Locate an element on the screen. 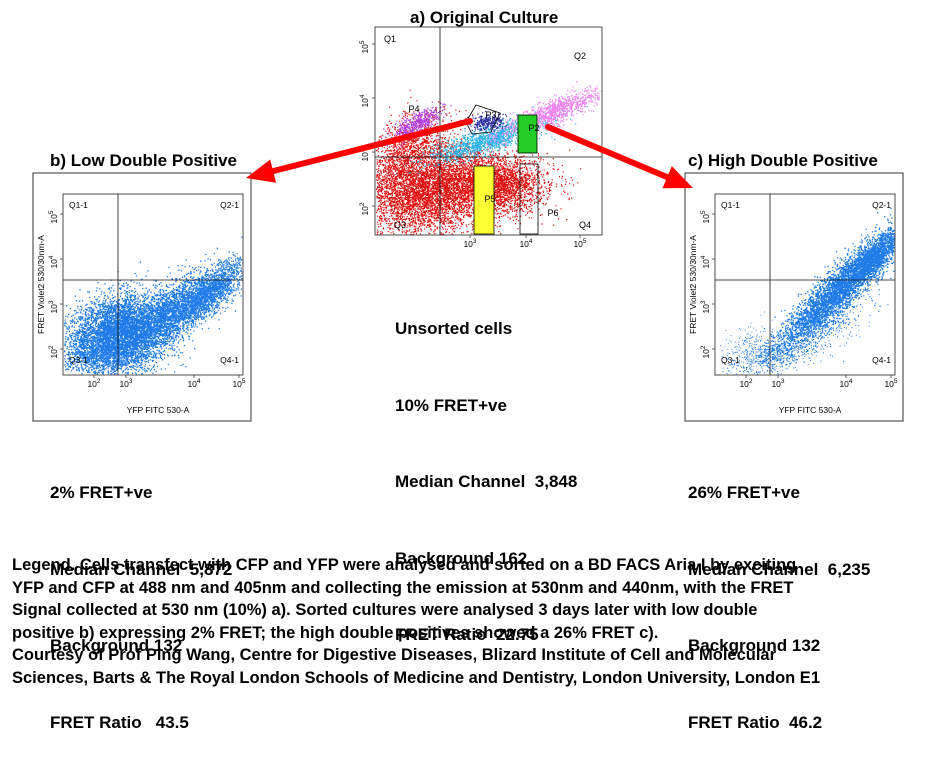 This screenshot has width=945, height=761. gate-p3 is located at coordinates (483, 119).